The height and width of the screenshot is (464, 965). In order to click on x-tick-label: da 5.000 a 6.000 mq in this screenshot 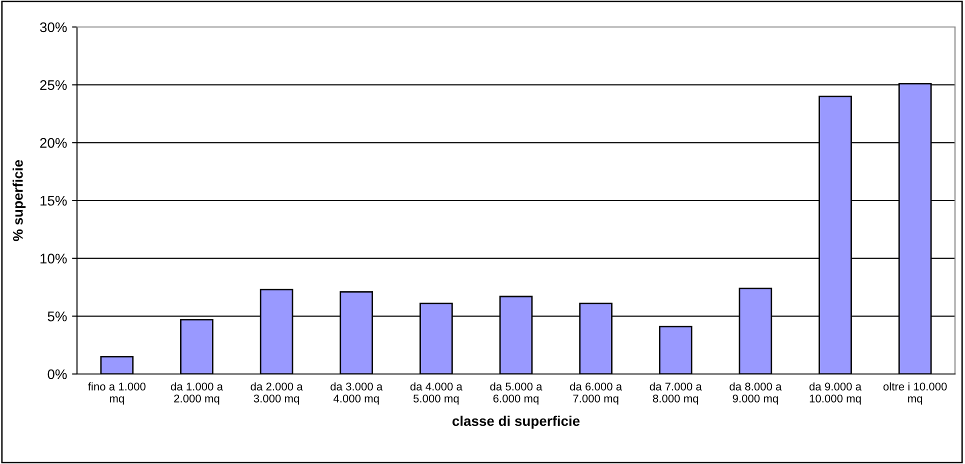, I will do `click(516, 393)`.